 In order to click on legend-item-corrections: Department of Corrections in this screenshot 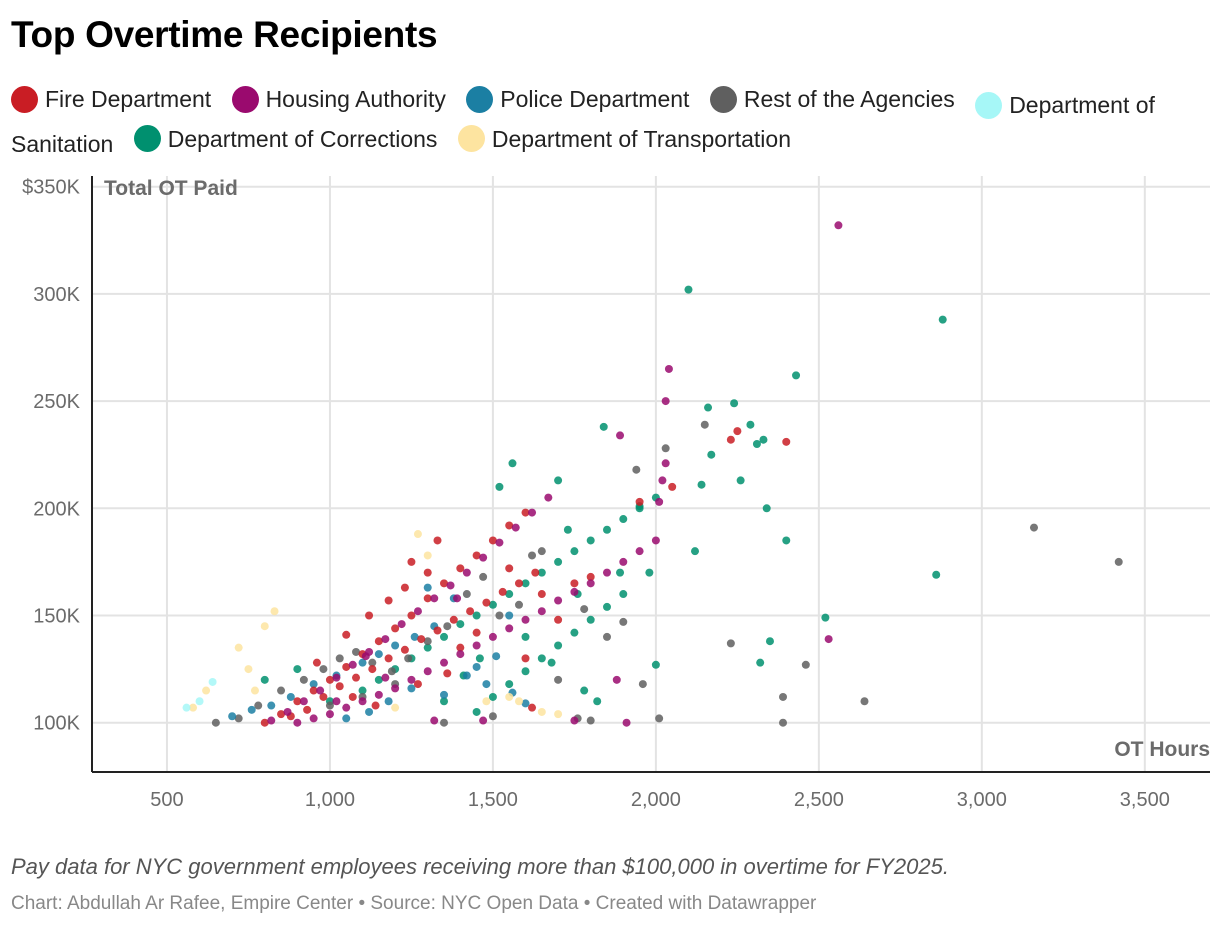, I will do `click(285, 139)`.